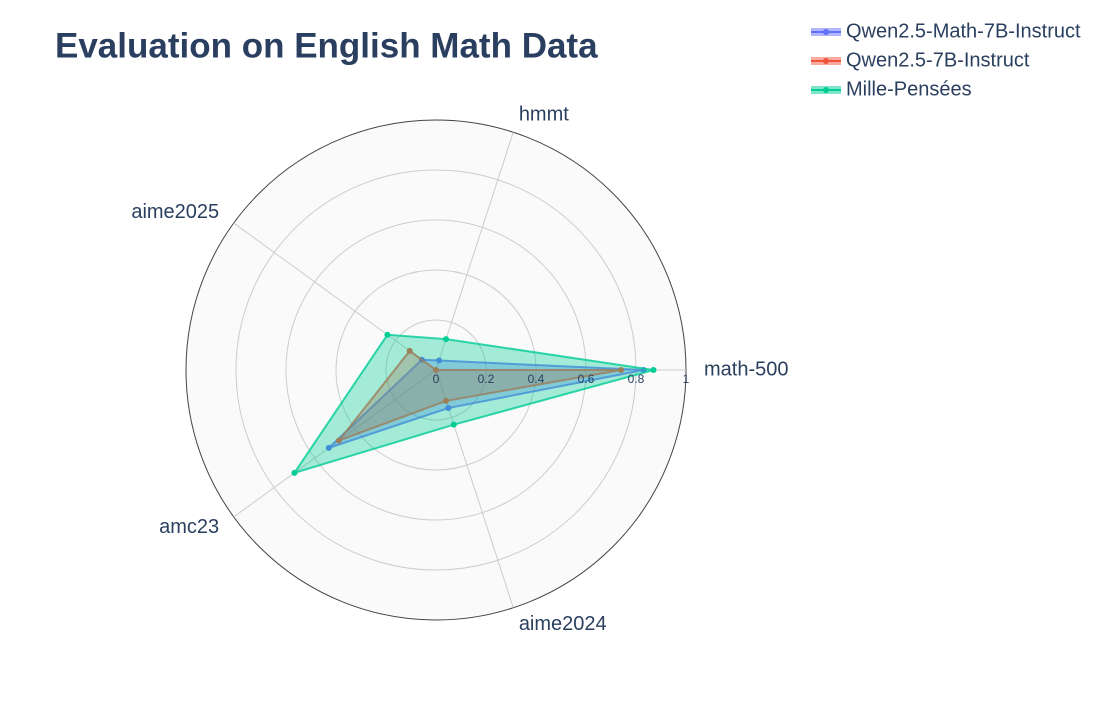 This screenshot has width=1100, height=705. What do you see at coordinates (175, 212) in the screenshot?
I see `category-label: aime2025` at bounding box center [175, 212].